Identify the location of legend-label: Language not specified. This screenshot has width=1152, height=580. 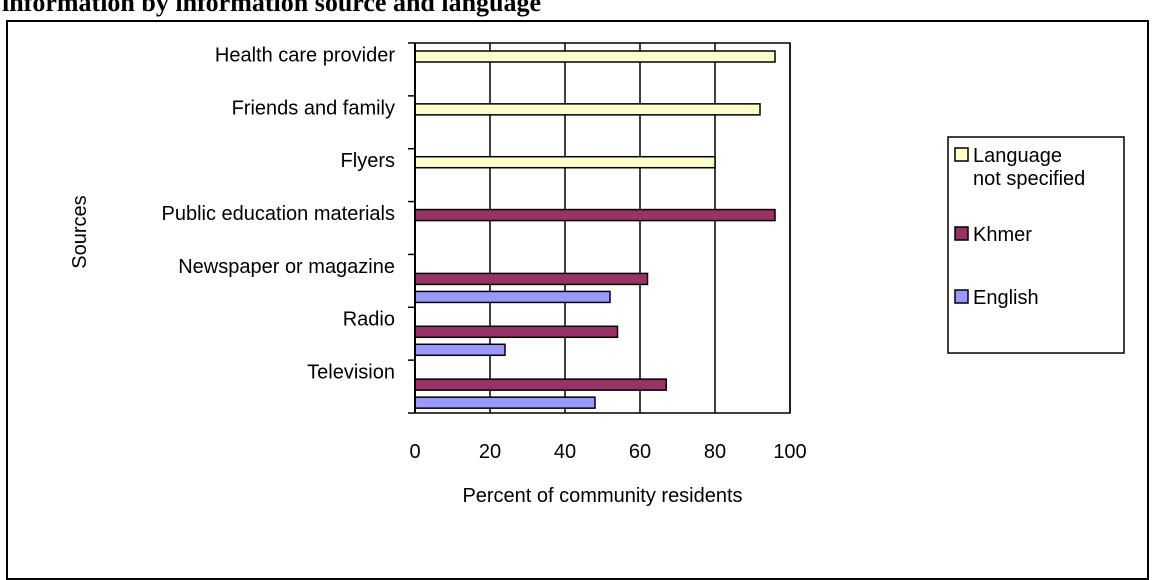
(1029, 167).